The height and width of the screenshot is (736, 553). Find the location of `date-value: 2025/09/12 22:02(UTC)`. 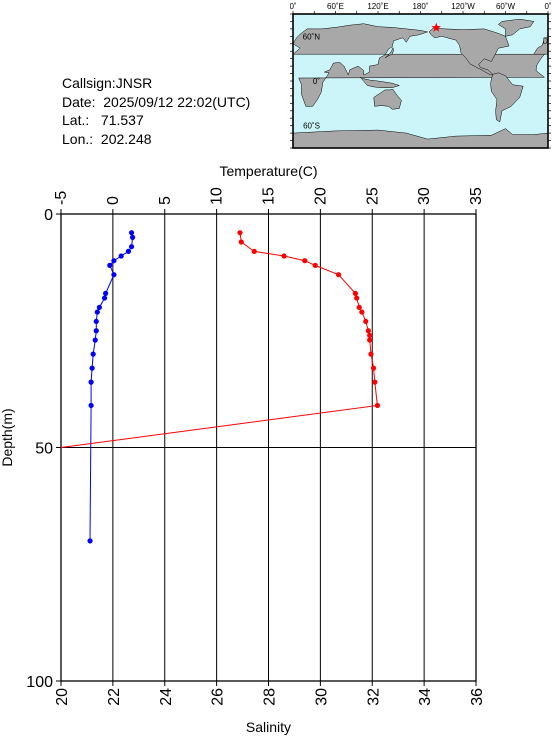

date-value: 2025/09/12 22:02(UTC) is located at coordinates (177, 101).